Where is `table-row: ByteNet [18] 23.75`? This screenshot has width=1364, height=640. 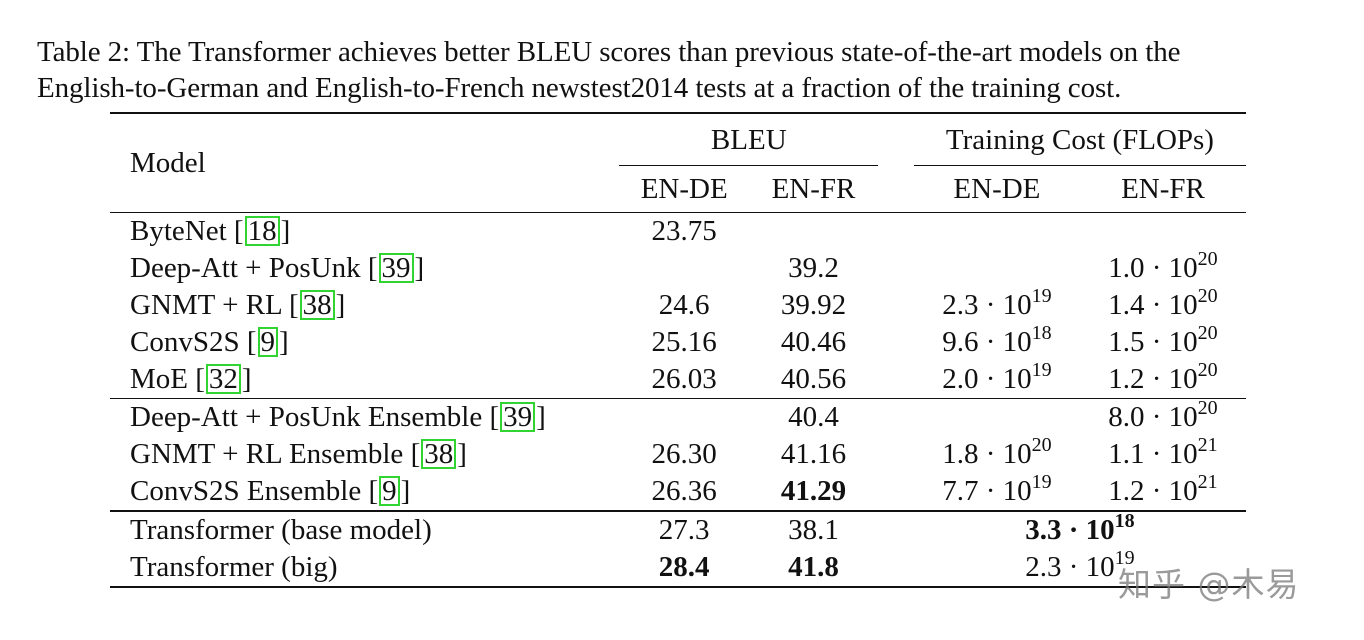 table-row: ByteNet [18] 23.75 is located at coordinates (678, 231).